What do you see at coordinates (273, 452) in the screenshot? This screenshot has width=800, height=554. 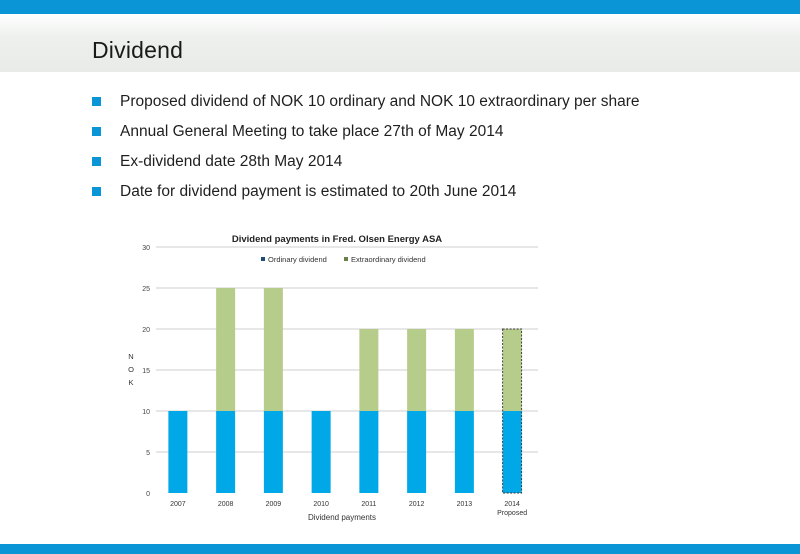 I see `bar-ordinary-2009` at bounding box center [273, 452].